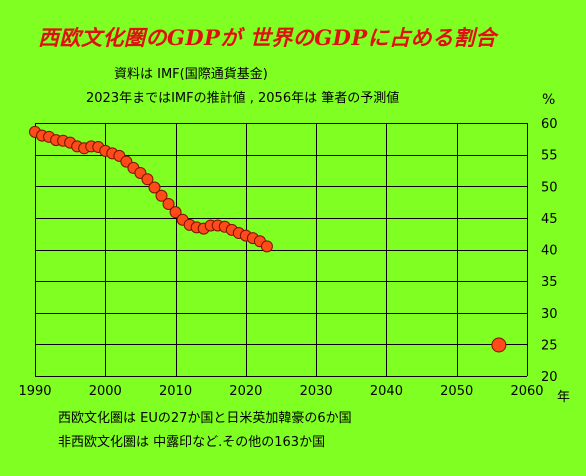 The width and height of the screenshot is (586, 476). What do you see at coordinates (175, 391) in the screenshot?
I see `x-tick-label: 2010` at bounding box center [175, 391].